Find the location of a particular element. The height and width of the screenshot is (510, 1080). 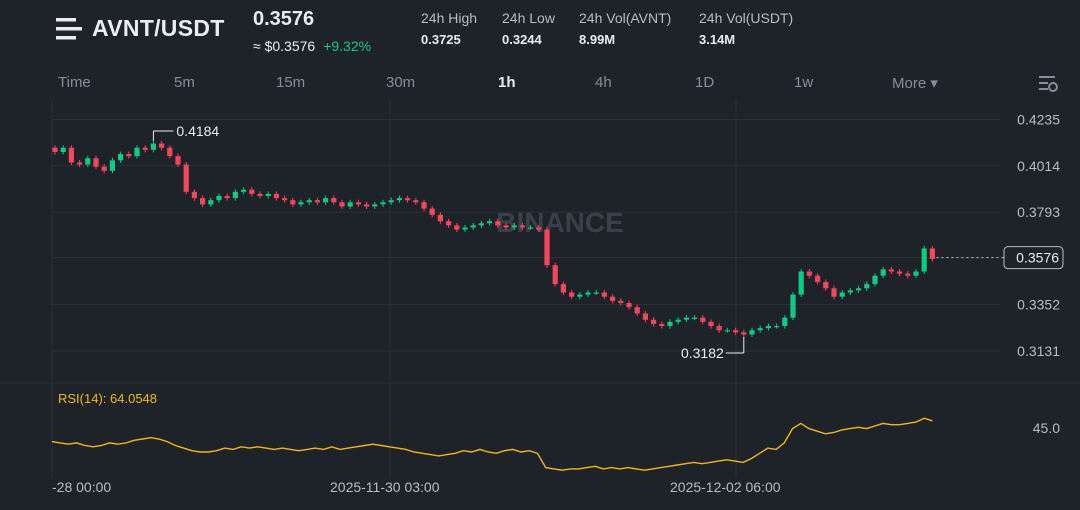

chart-settings-icon is located at coordinates (1048, 83).